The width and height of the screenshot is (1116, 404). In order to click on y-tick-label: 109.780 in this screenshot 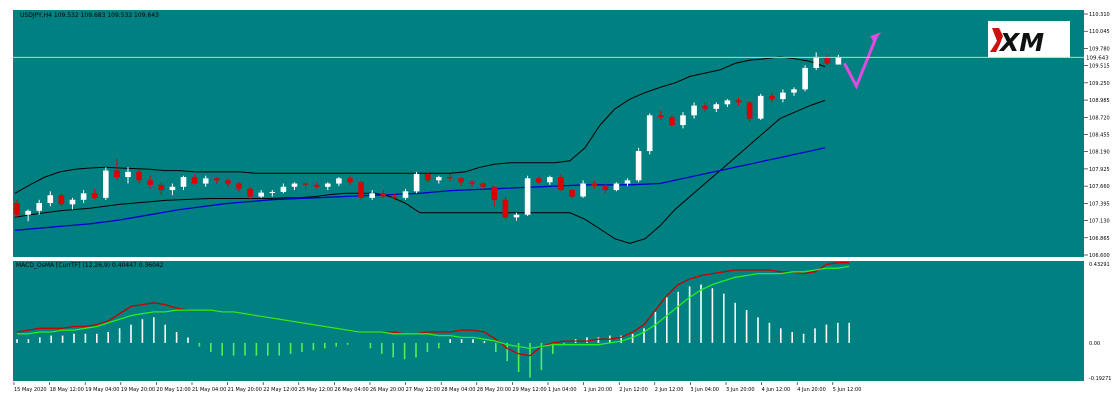, I will do `click(1099, 49)`.